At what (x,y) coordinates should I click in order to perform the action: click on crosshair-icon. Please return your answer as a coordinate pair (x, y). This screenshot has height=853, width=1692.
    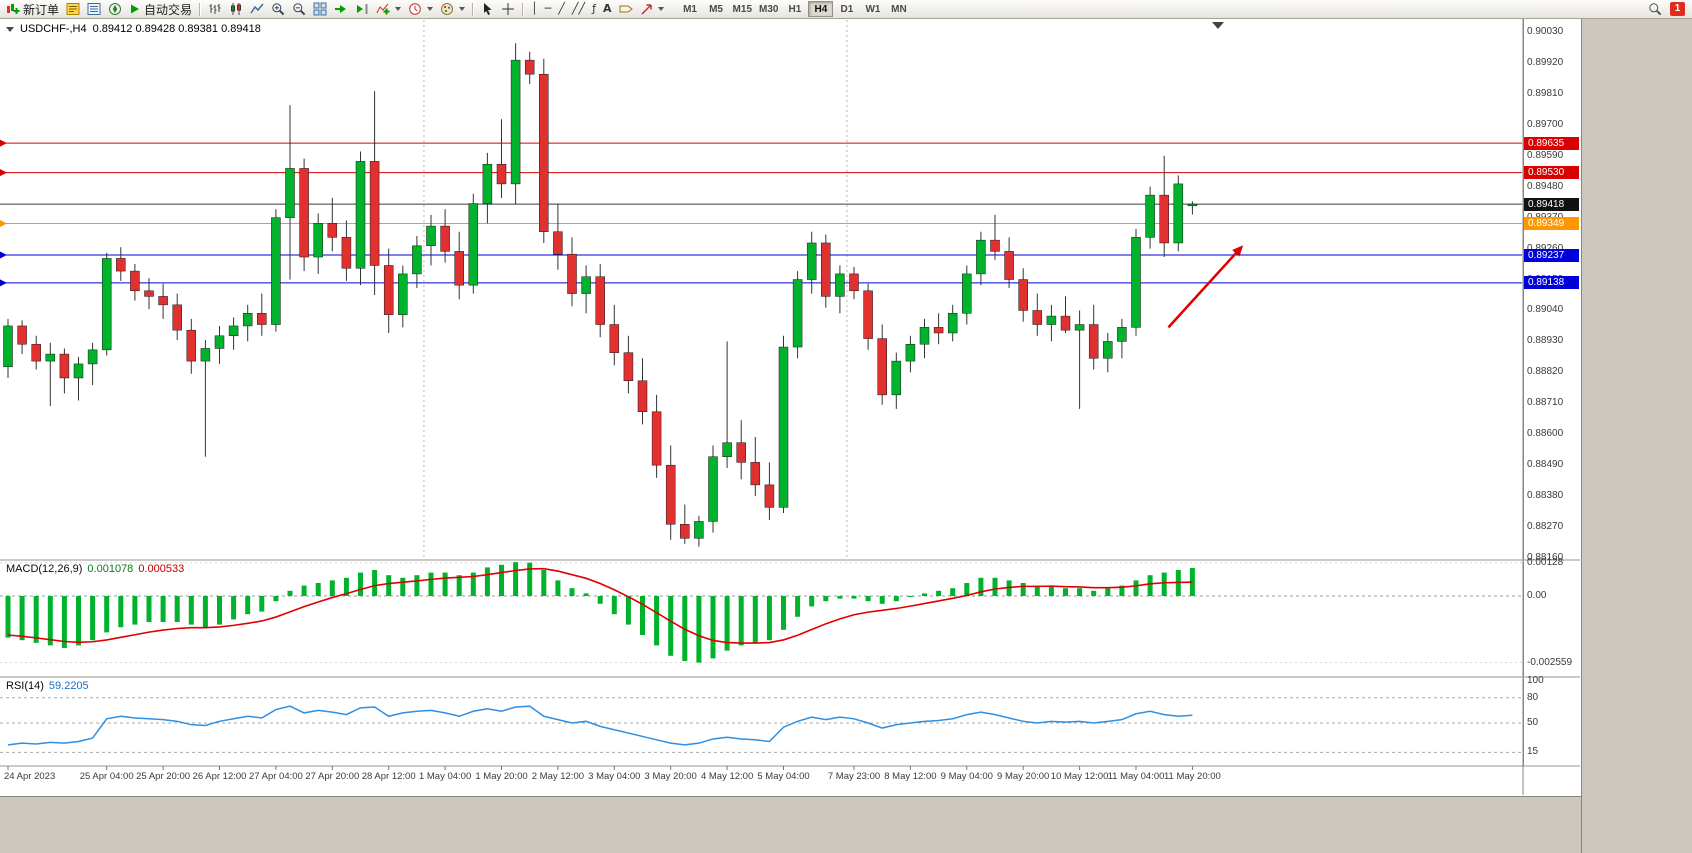
    Looking at the image, I should click on (508, 9).